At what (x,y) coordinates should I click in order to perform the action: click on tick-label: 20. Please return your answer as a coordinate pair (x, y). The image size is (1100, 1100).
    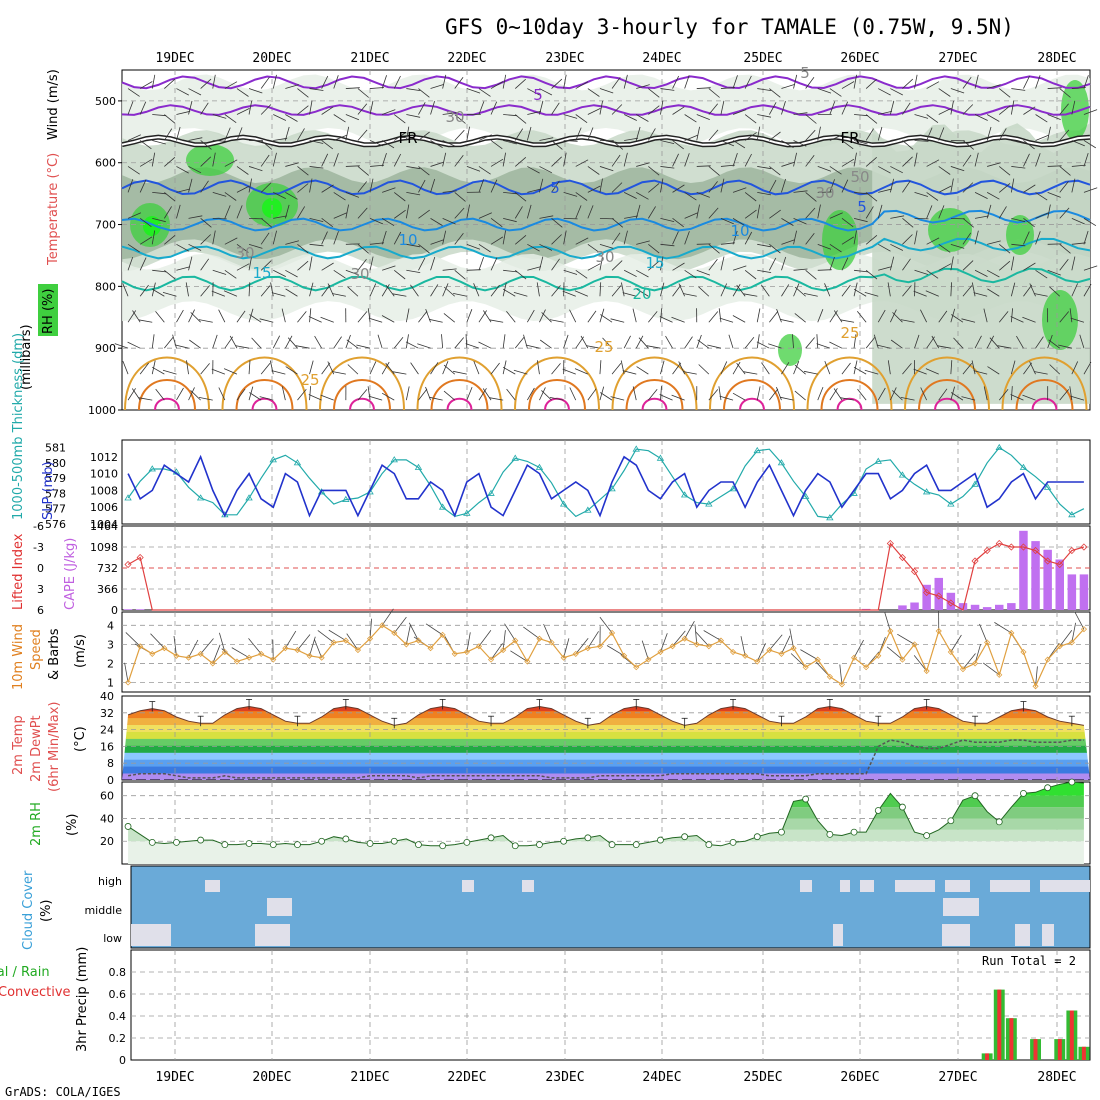
    Looking at the image, I should click on (107, 841).